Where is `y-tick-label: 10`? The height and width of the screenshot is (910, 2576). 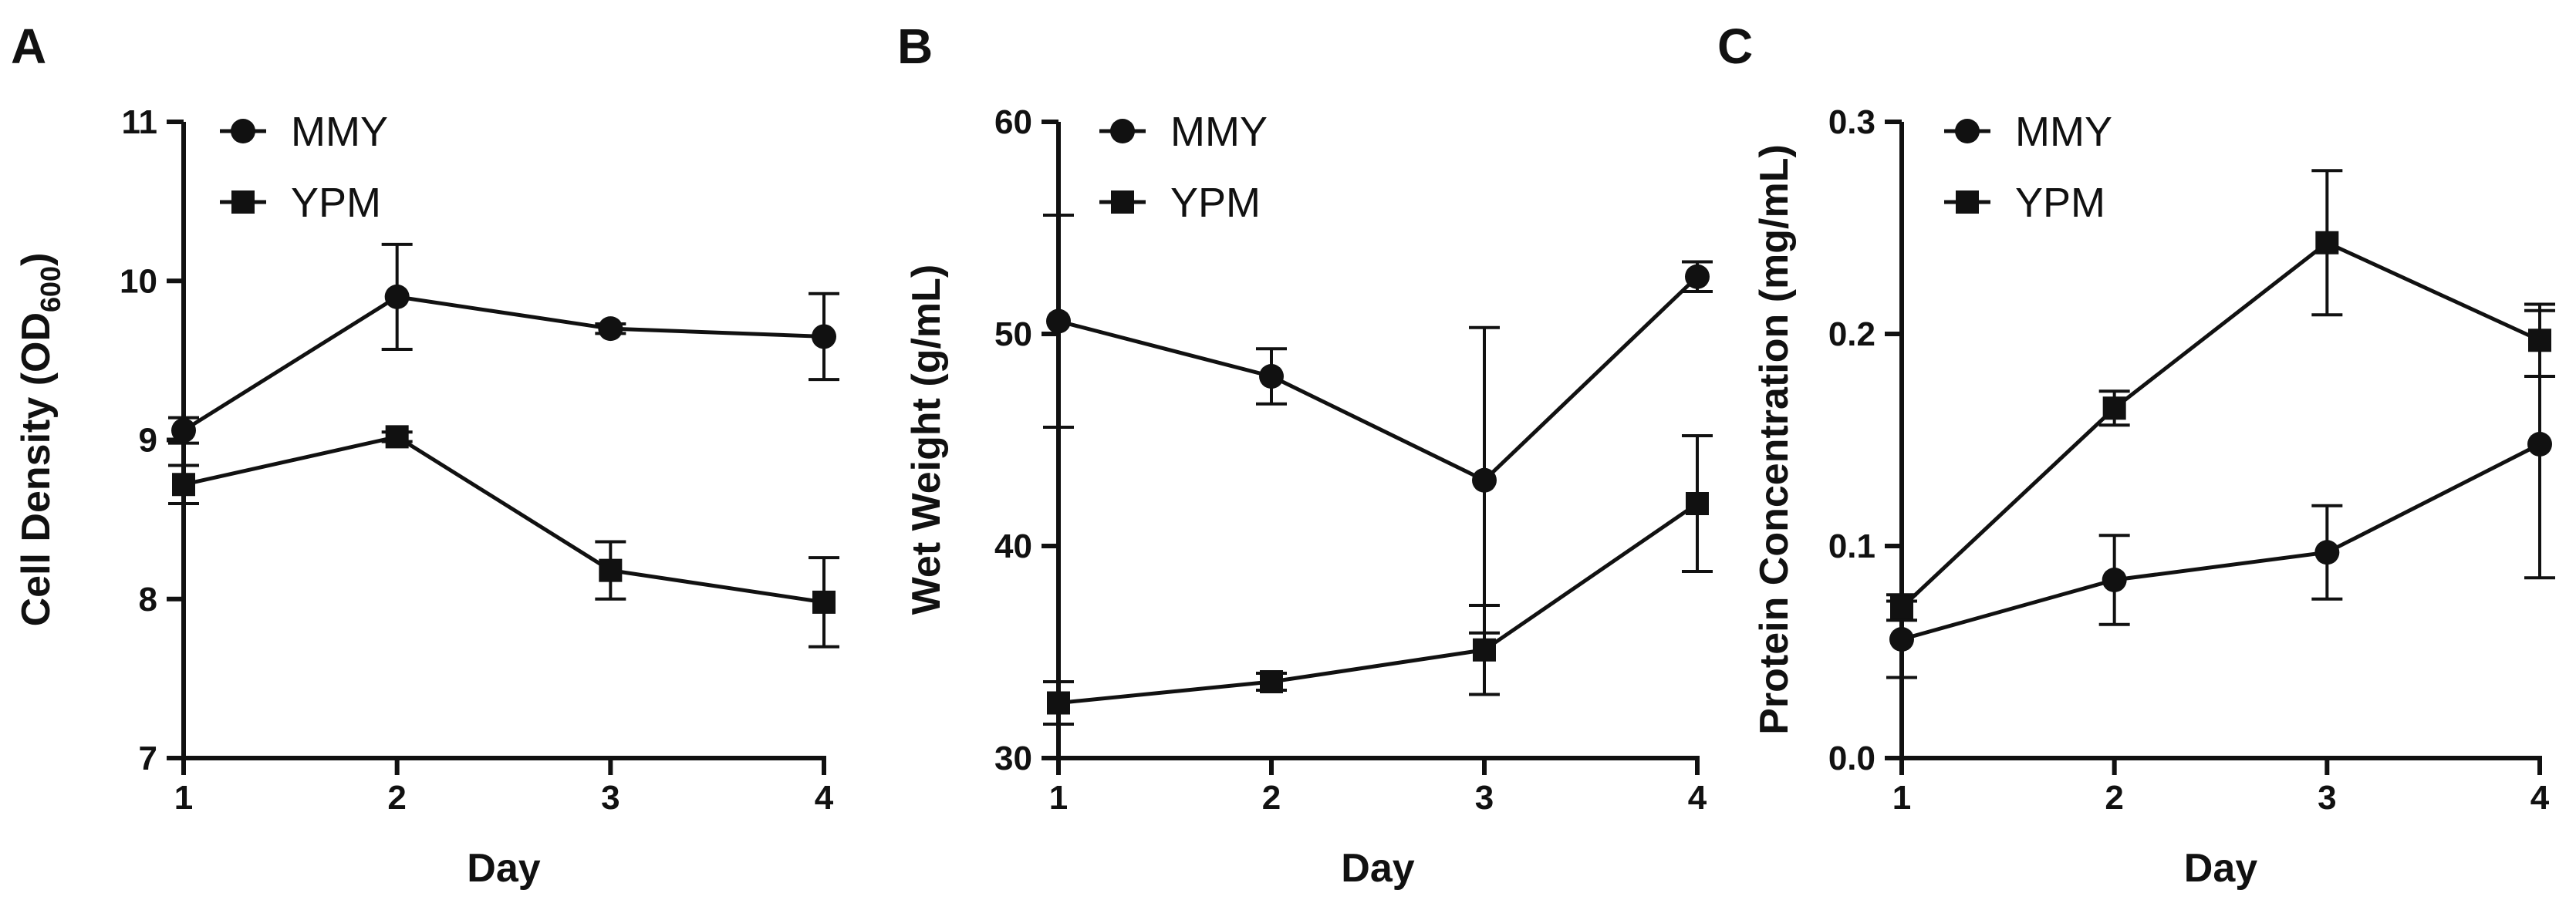
y-tick-label: 10 is located at coordinates (138, 281).